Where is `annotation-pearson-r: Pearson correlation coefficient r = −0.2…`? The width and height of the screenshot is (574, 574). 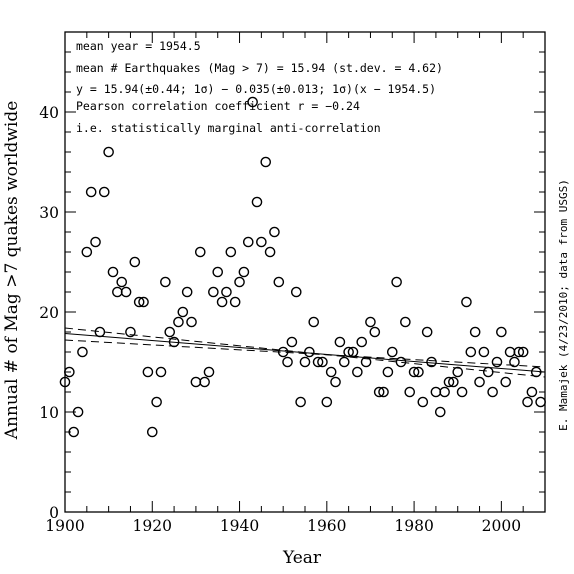 annotation-pearson-r: Pearson correlation coefficient r = −0.2… is located at coordinates (218, 106).